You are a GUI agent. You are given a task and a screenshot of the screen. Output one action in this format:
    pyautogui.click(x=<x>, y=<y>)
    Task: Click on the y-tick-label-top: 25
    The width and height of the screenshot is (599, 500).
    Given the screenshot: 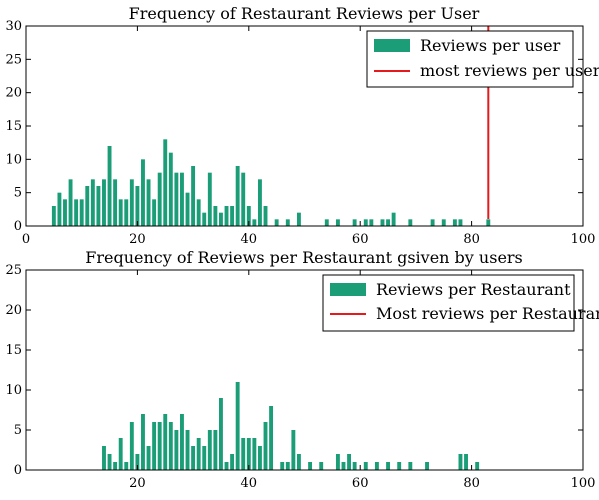 What is the action you would take?
    pyautogui.click(x=13, y=59)
    